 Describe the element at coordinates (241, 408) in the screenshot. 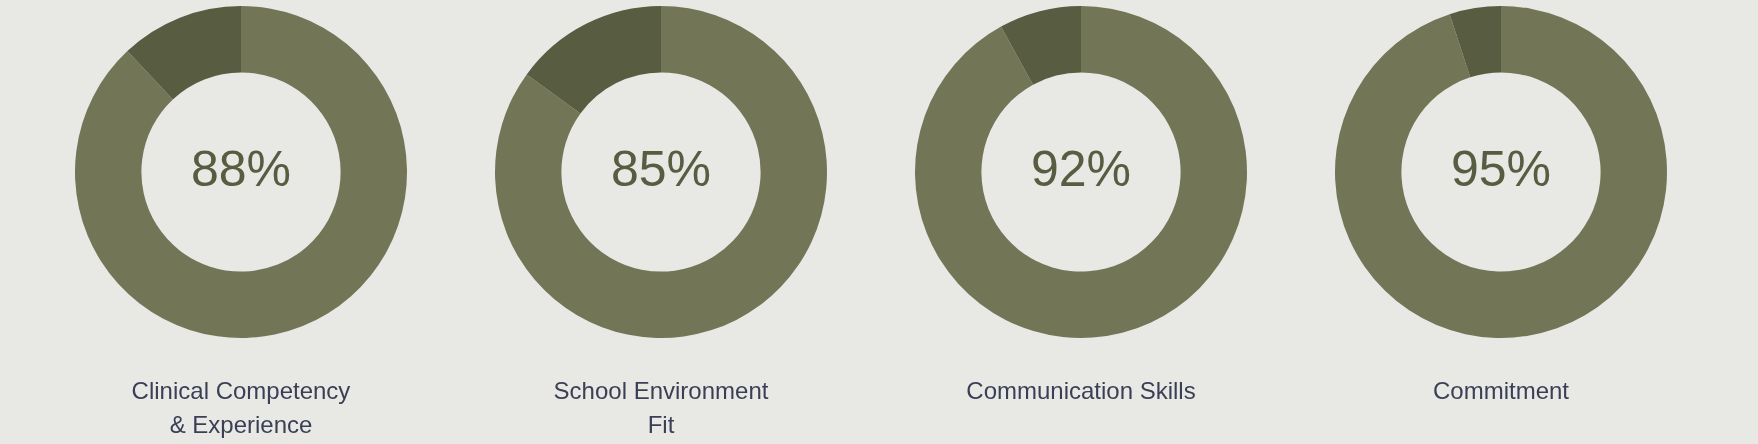

I see `text: Clinical Competency & Experience` at that location.